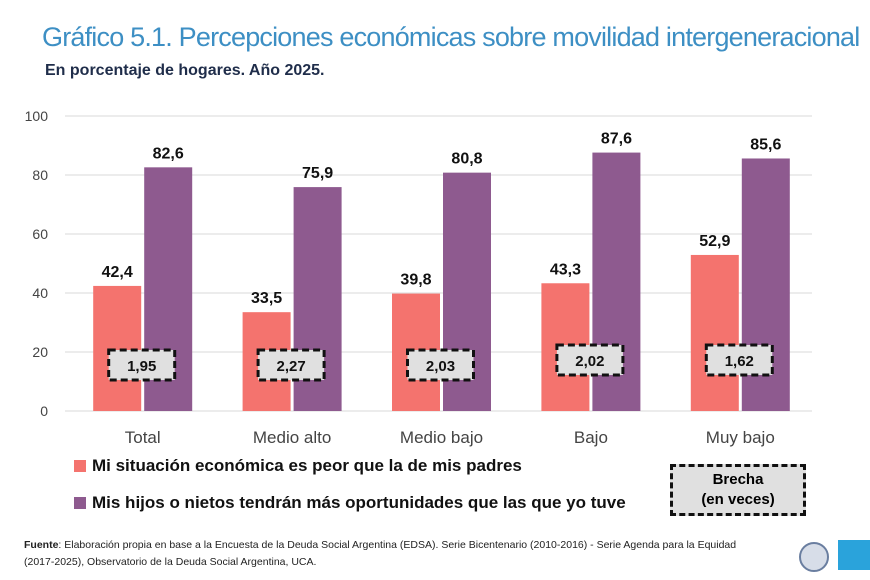 This screenshot has height=580, width=870. Describe the element at coordinates (168, 153) in the screenshot. I see `data-label: 82,6` at that location.